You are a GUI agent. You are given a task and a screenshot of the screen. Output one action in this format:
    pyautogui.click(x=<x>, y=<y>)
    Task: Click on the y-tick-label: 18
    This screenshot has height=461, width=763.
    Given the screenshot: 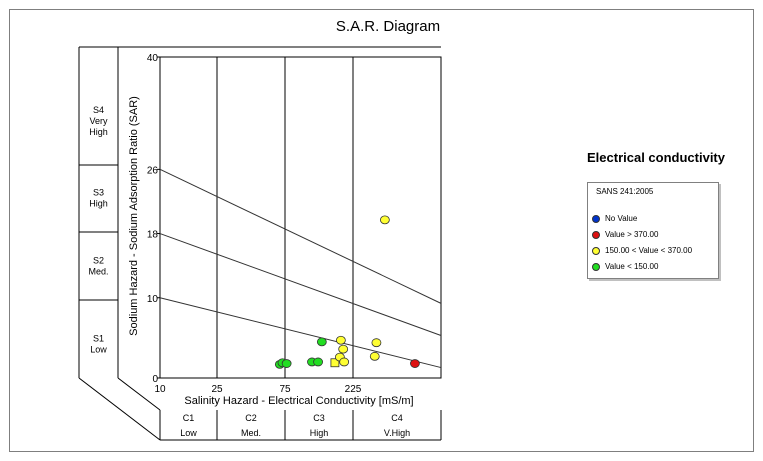 What is the action you would take?
    pyautogui.click(x=153, y=235)
    